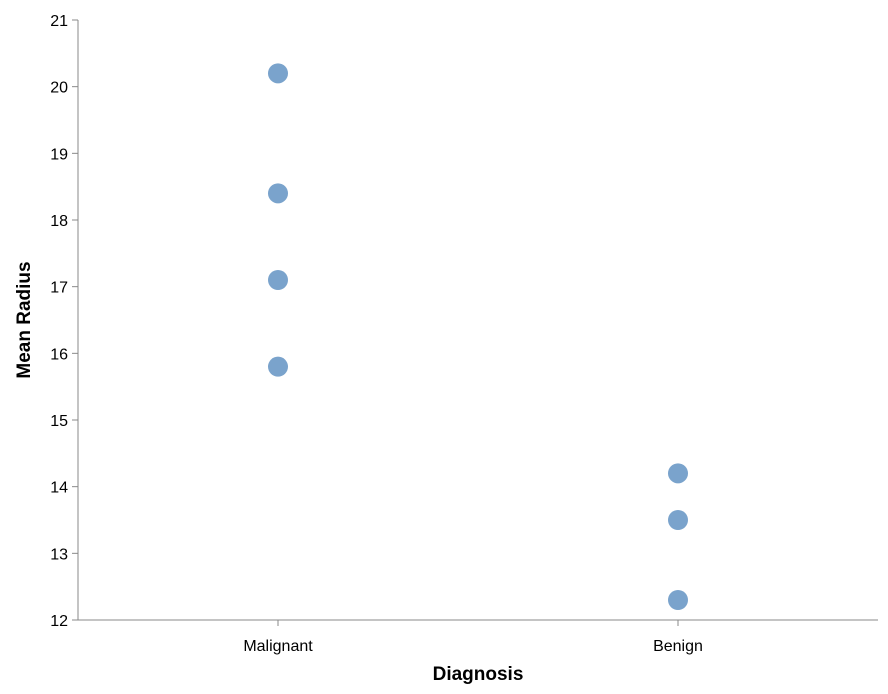  What do you see at coordinates (59, 288) in the screenshot?
I see `y-tick-label: 17` at bounding box center [59, 288].